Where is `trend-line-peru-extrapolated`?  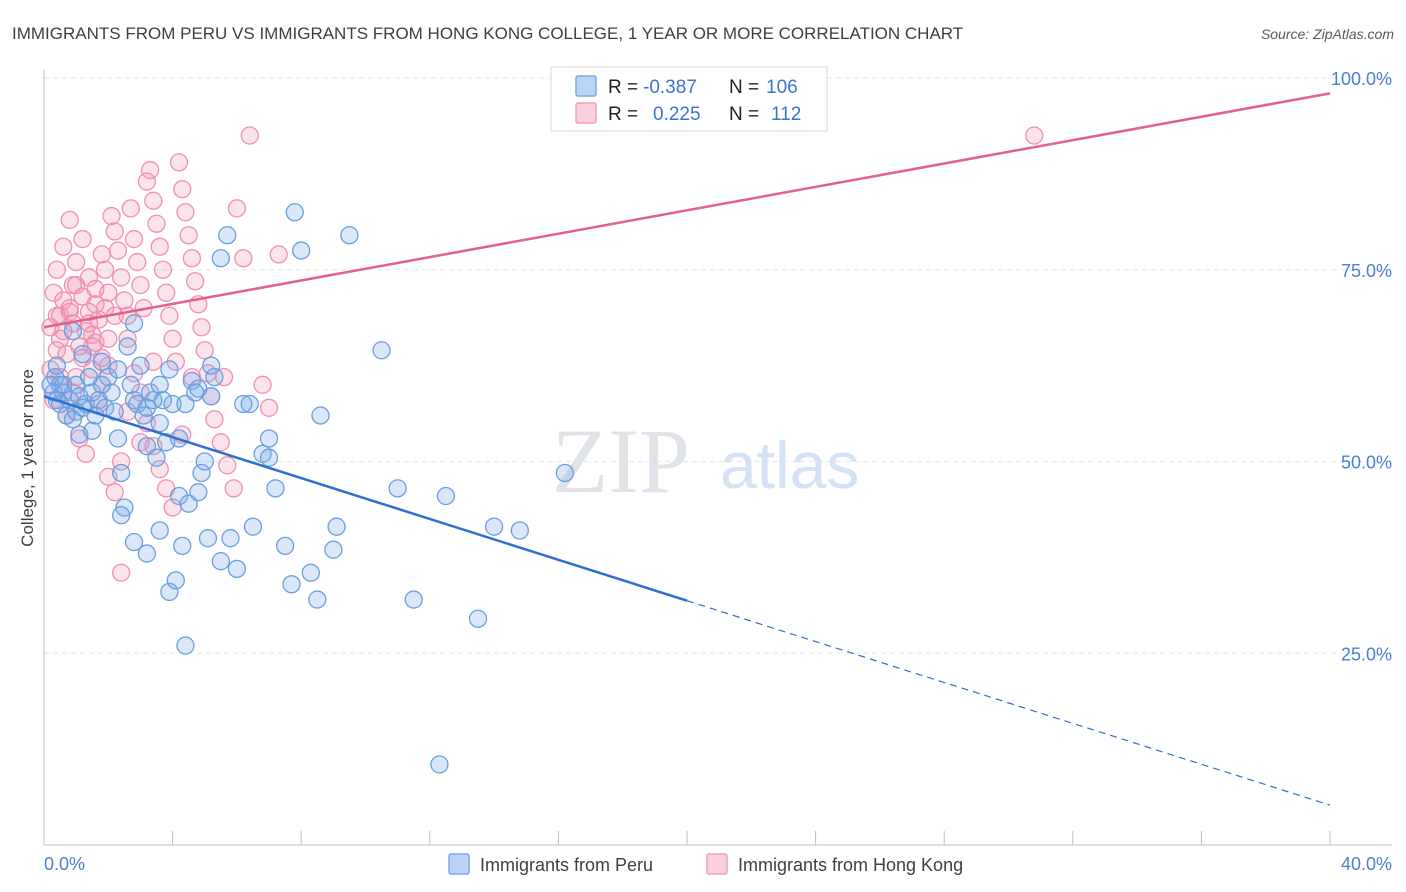
trend-line-peru-extrapolated is located at coordinates (1008, 703).